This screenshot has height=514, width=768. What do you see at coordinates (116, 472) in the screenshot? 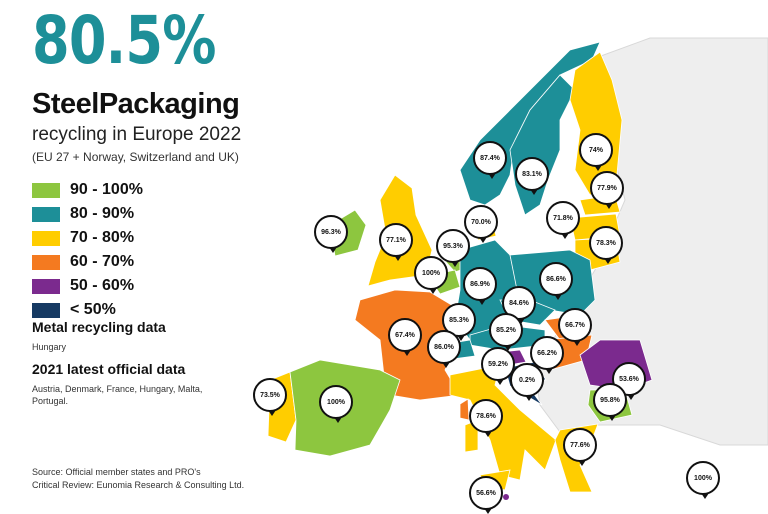
I see `source-text: Source: Official member states and PRO's` at bounding box center [116, 472].